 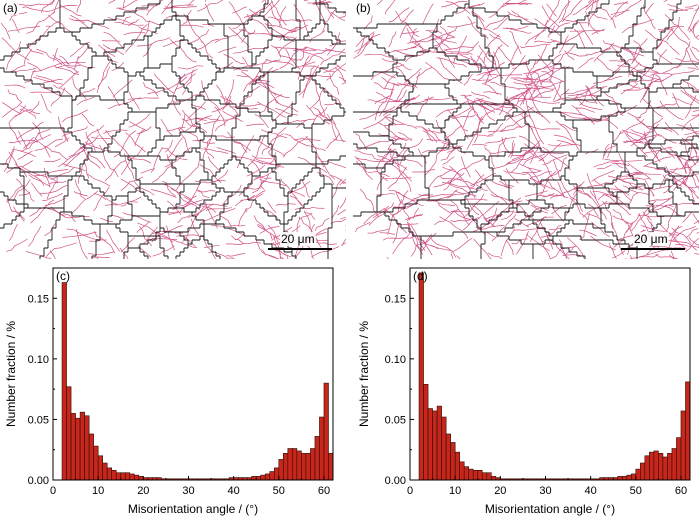 What do you see at coordinates (63, 276) in the screenshot?
I see `panel-label-c: (c)` at bounding box center [63, 276].